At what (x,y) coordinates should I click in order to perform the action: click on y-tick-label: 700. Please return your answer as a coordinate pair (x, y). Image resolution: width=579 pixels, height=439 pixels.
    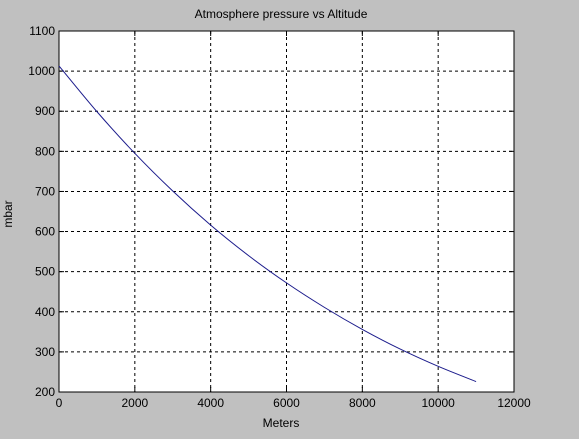
    Looking at the image, I should click on (45, 191).